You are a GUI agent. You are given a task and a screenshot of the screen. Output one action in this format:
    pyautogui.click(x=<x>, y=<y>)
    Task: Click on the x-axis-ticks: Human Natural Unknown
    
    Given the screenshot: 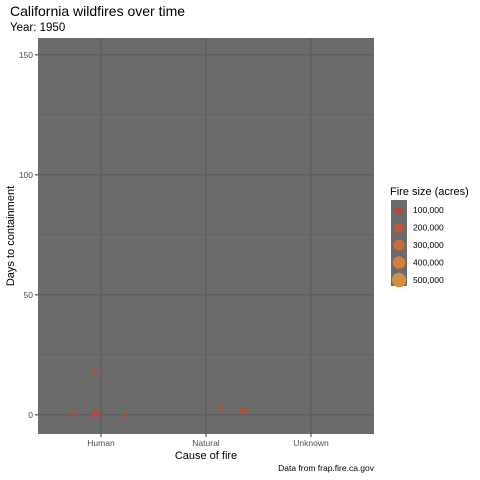 What is the action you would take?
    pyautogui.click(x=208, y=441)
    